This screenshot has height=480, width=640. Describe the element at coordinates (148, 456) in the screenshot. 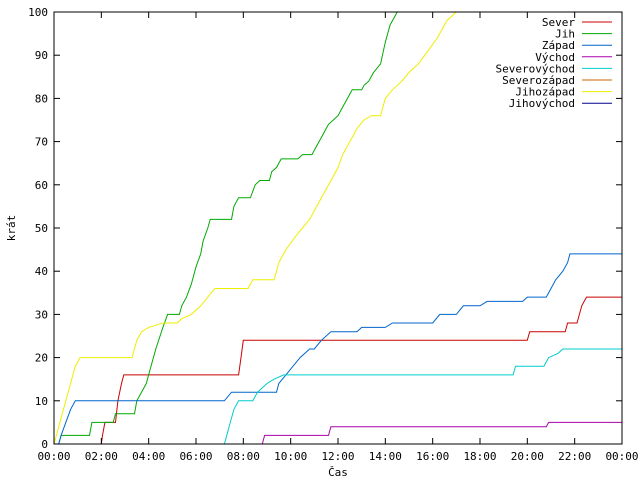

I see `x-tick-label: 04:00` at that location.